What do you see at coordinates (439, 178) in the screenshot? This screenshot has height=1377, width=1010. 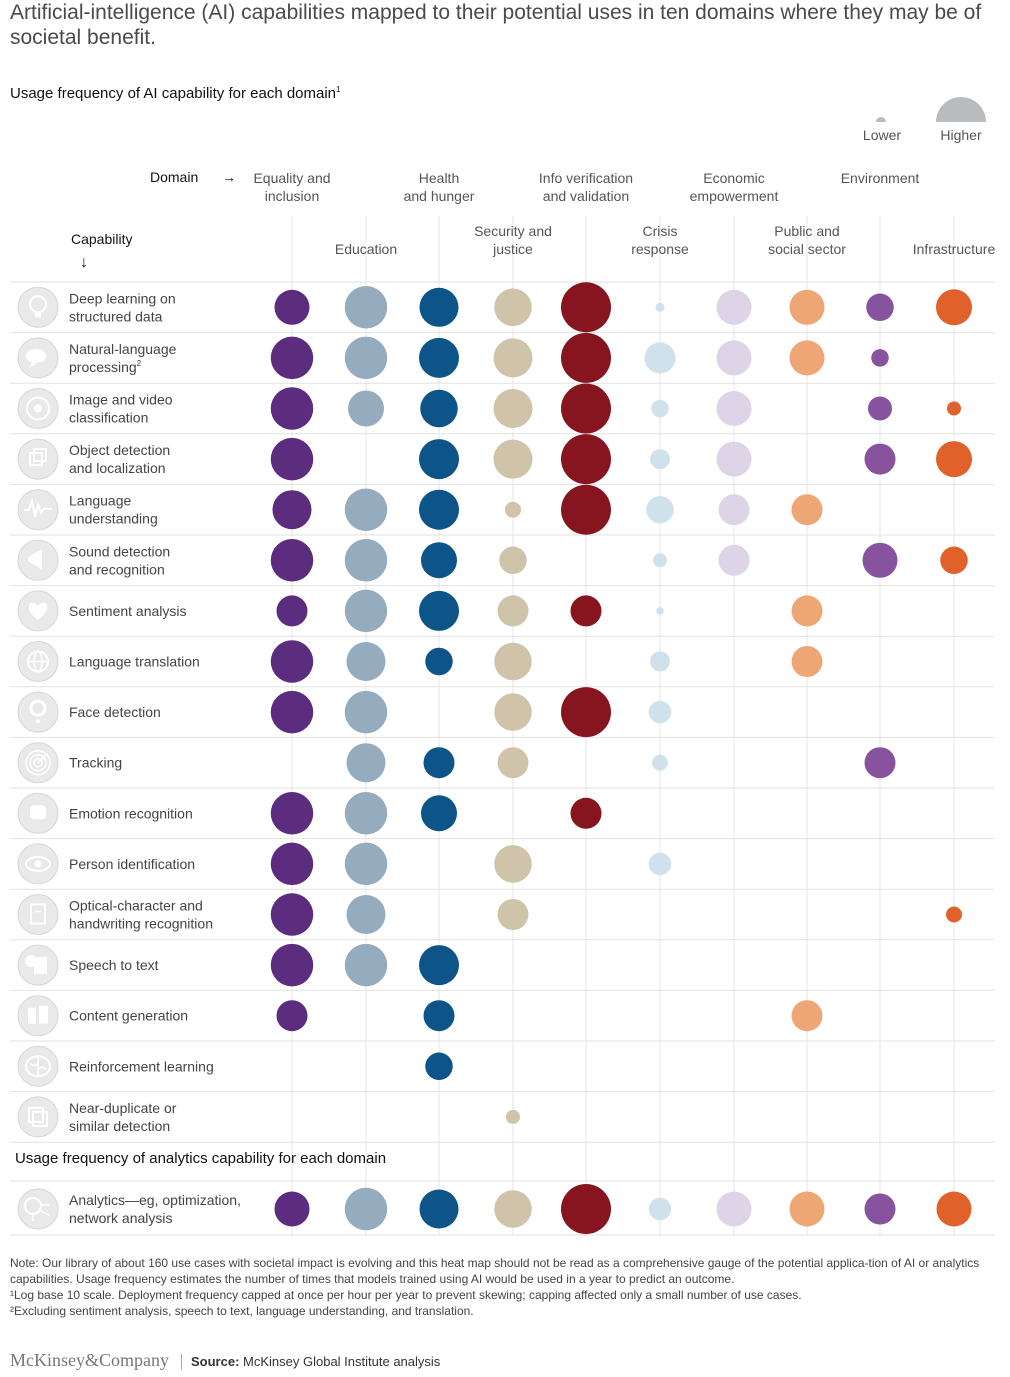 I see `domain-column-label: Health` at bounding box center [439, 178].